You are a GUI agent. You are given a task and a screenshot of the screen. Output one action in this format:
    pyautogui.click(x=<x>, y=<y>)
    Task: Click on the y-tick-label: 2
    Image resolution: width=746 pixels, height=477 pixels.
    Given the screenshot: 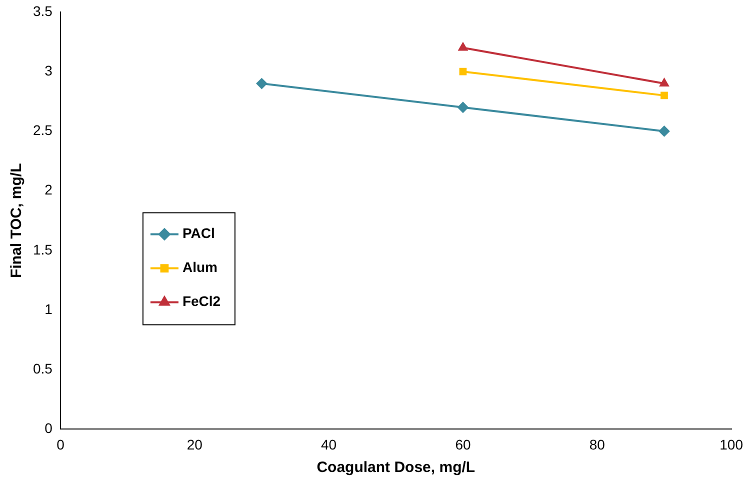 What is the action you would take?
    pyautogui.click(x=48, y=190)
    